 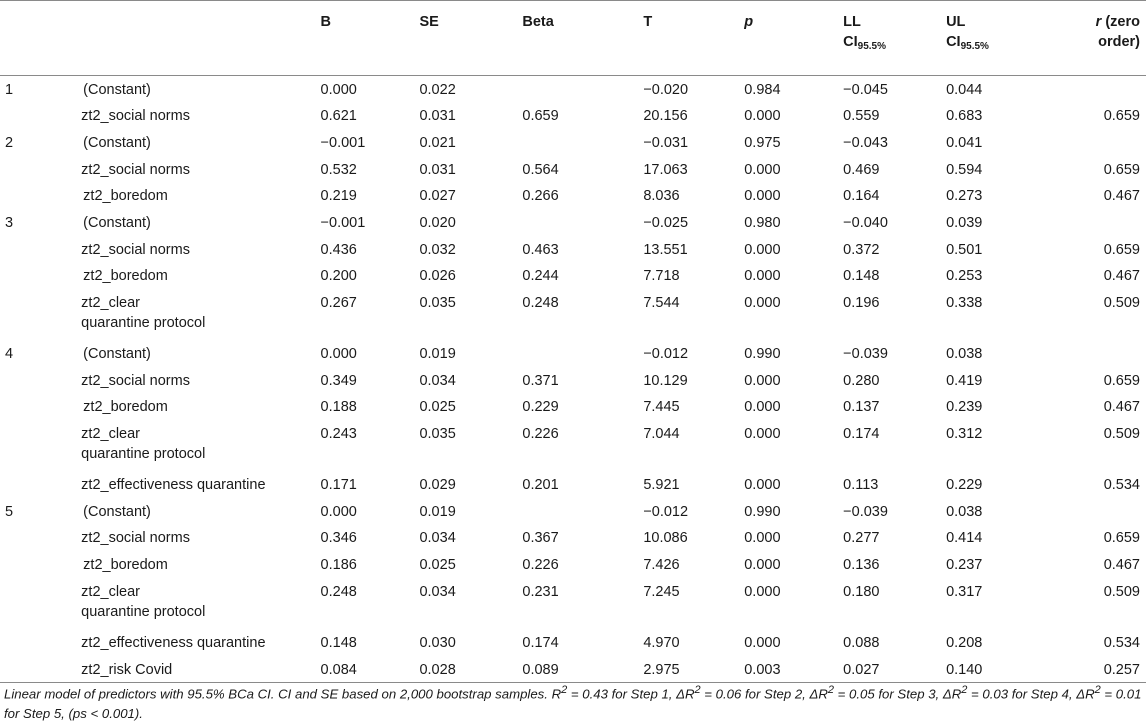 I want to click on r-cell, so click(x=1093, y=142).